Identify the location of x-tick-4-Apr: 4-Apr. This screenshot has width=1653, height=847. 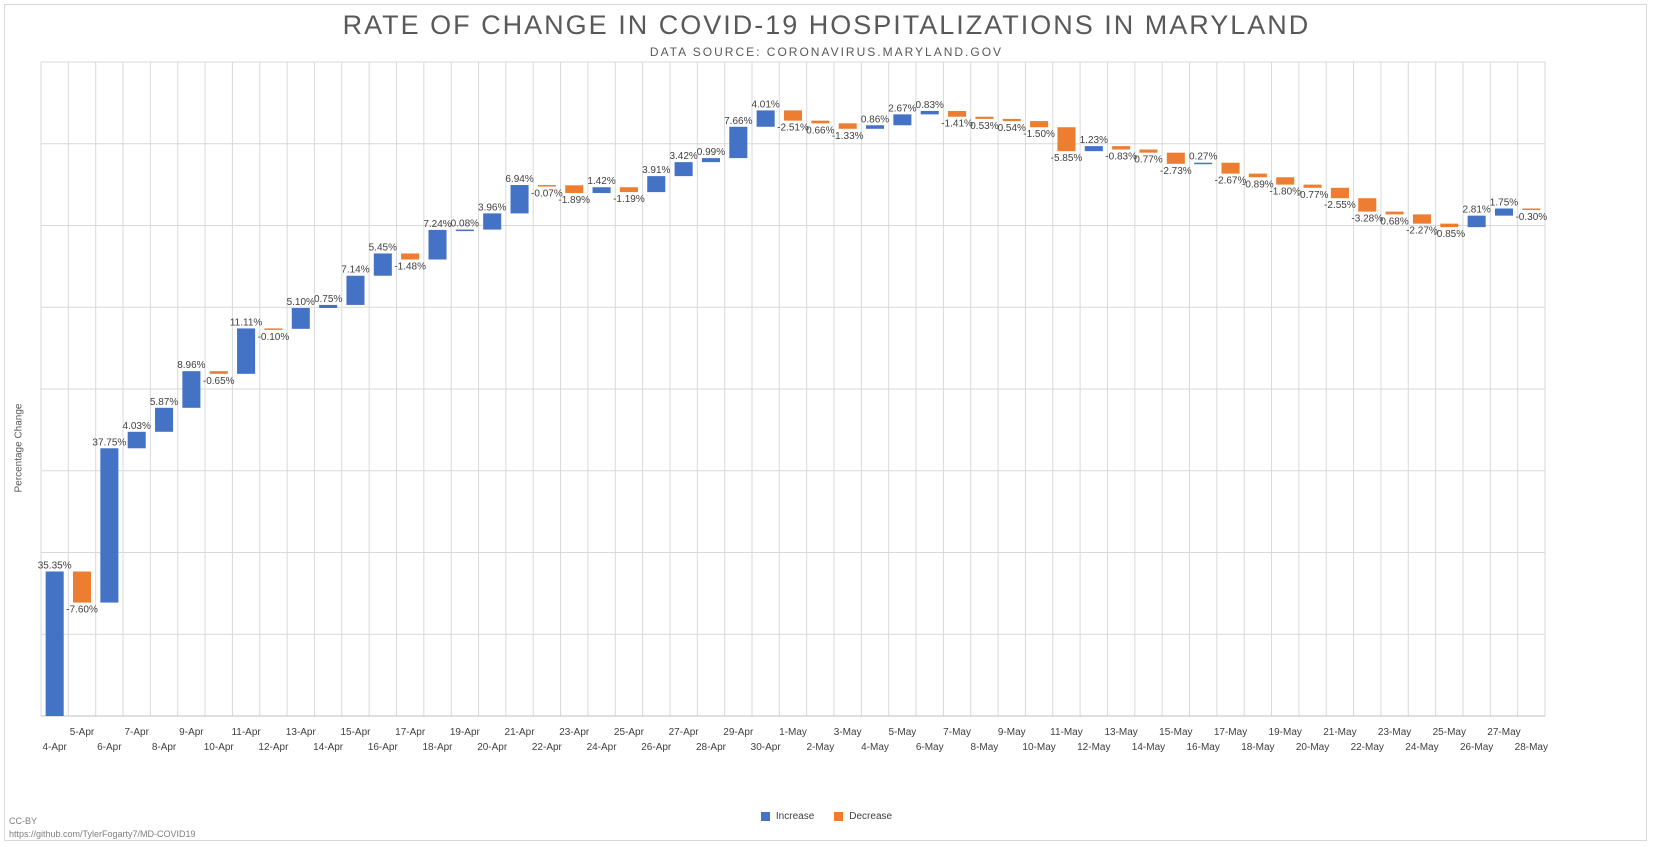
(54, 747).